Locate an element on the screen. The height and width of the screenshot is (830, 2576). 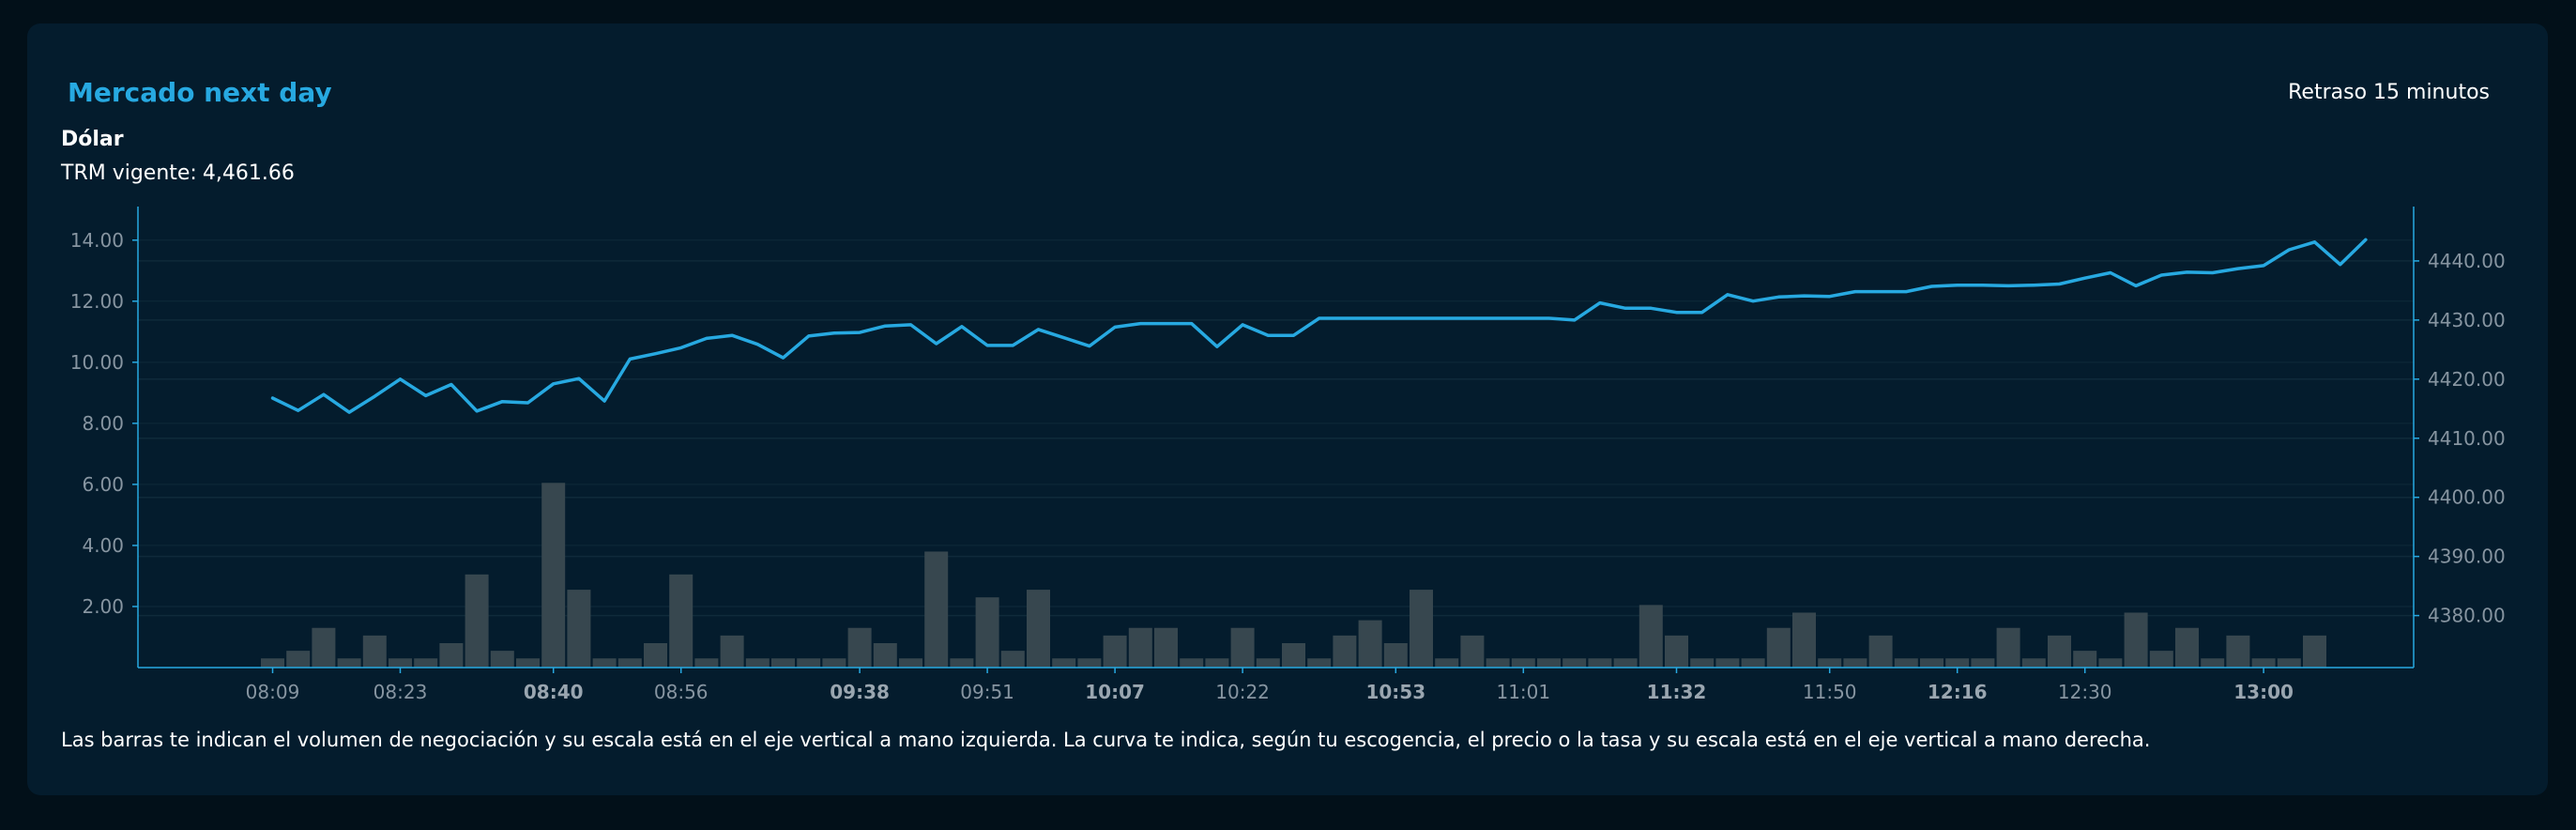
right-tick-label: 4430.00 is located at coordinates (2467, 320).